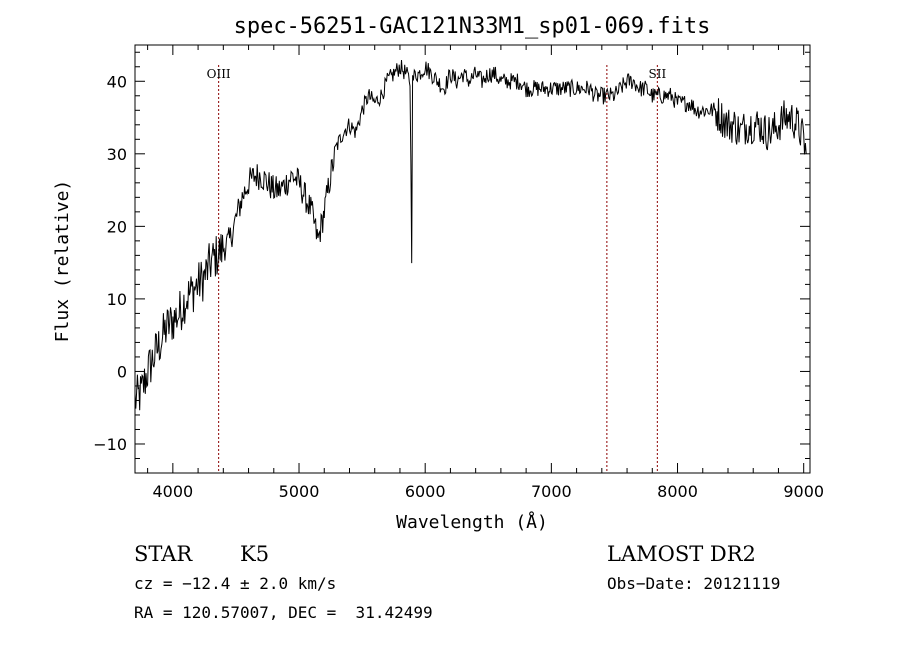 This screenshot has width=900, height=649. Describe the element at coordinates (219, 74) in the screenshot. I see `spectral-line-label: OIII` at that location.